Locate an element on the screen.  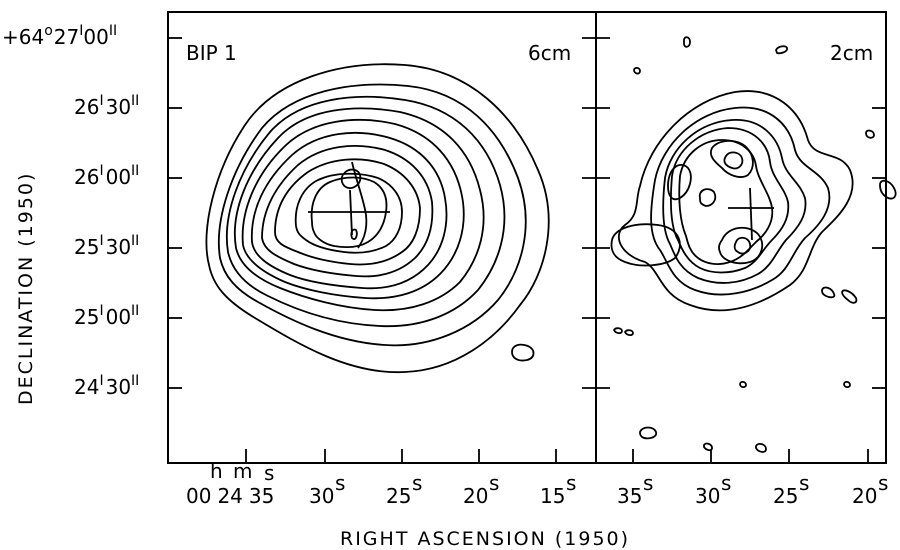
y-tick-label: 24I 30II is located at coordinates (106, 386).